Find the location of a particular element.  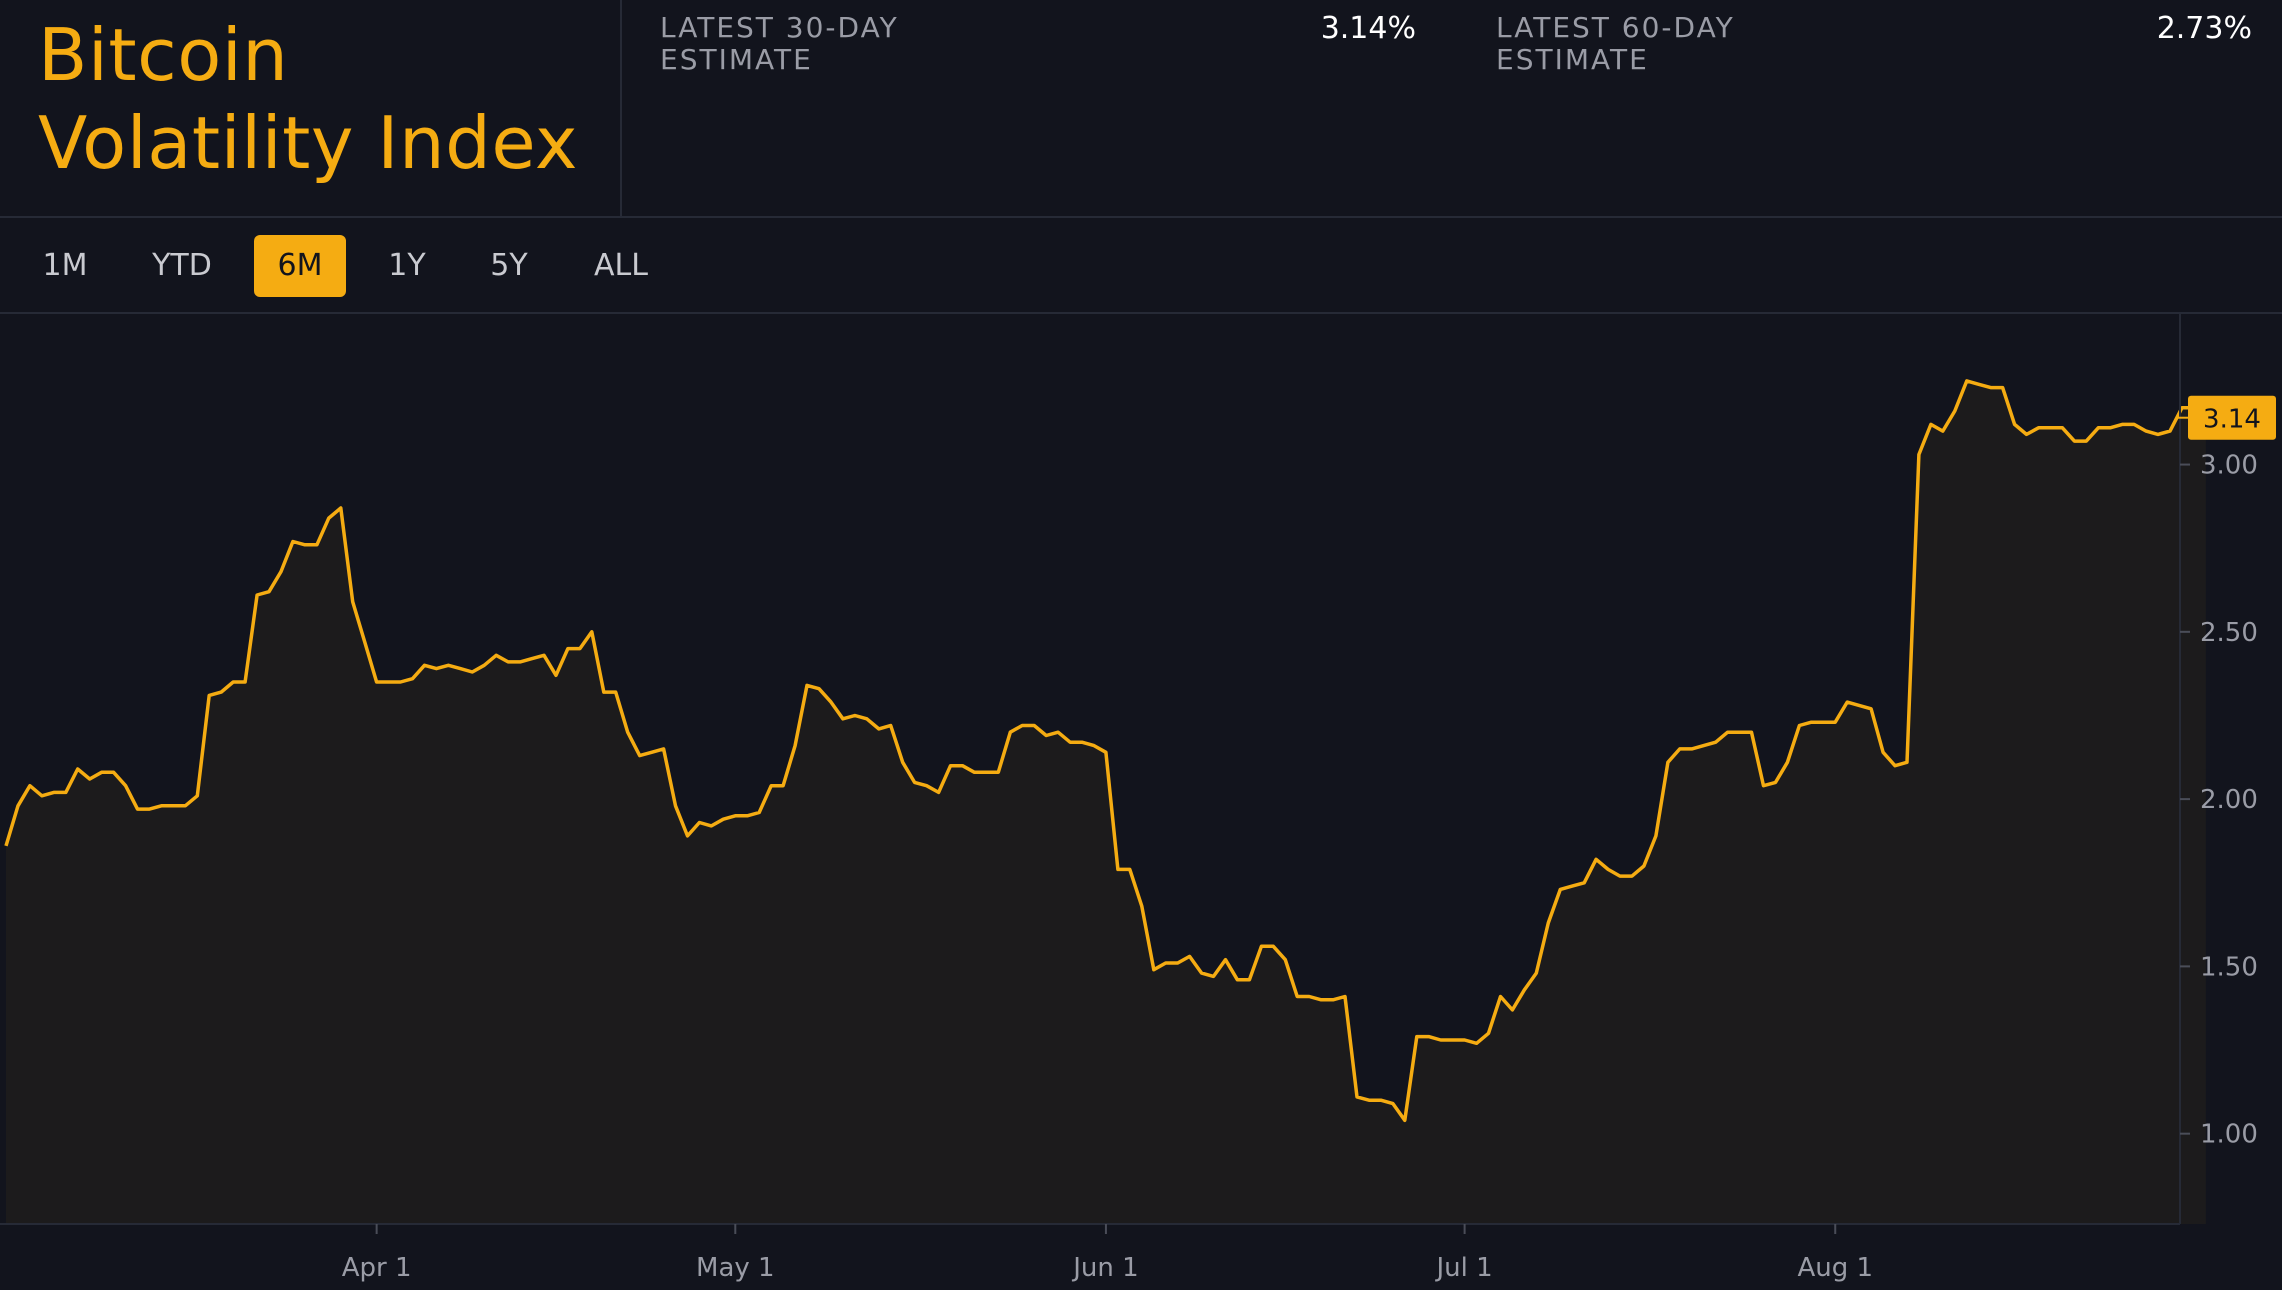

y-tick-label: 2.50 is located at coordinates (2229, 633).